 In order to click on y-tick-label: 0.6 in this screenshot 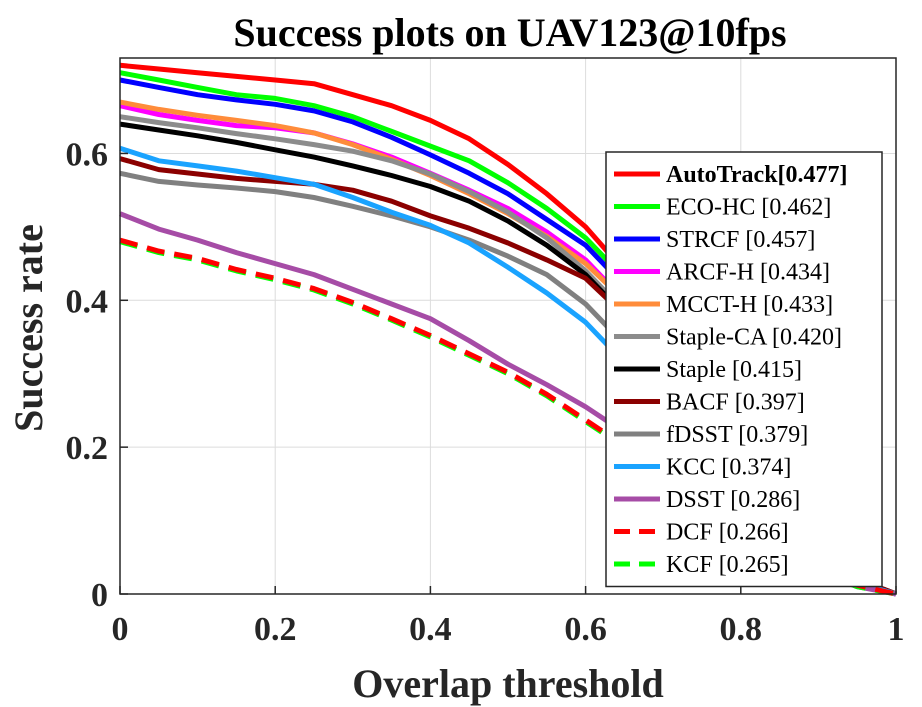, I will do `click(87, 154)`.